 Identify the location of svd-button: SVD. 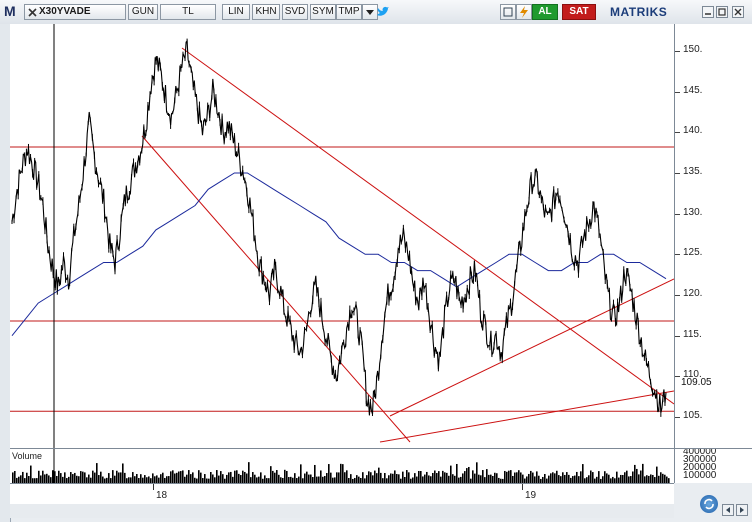
(295, 12).